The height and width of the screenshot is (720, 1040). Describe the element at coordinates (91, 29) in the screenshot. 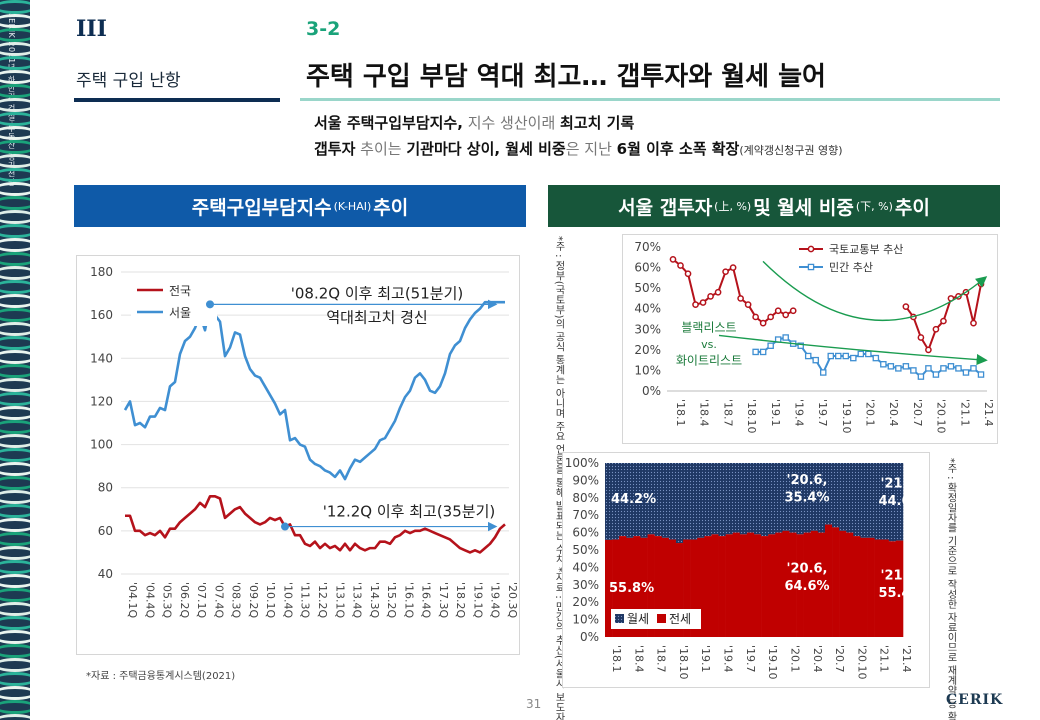

I see `section-number: III` at that location.